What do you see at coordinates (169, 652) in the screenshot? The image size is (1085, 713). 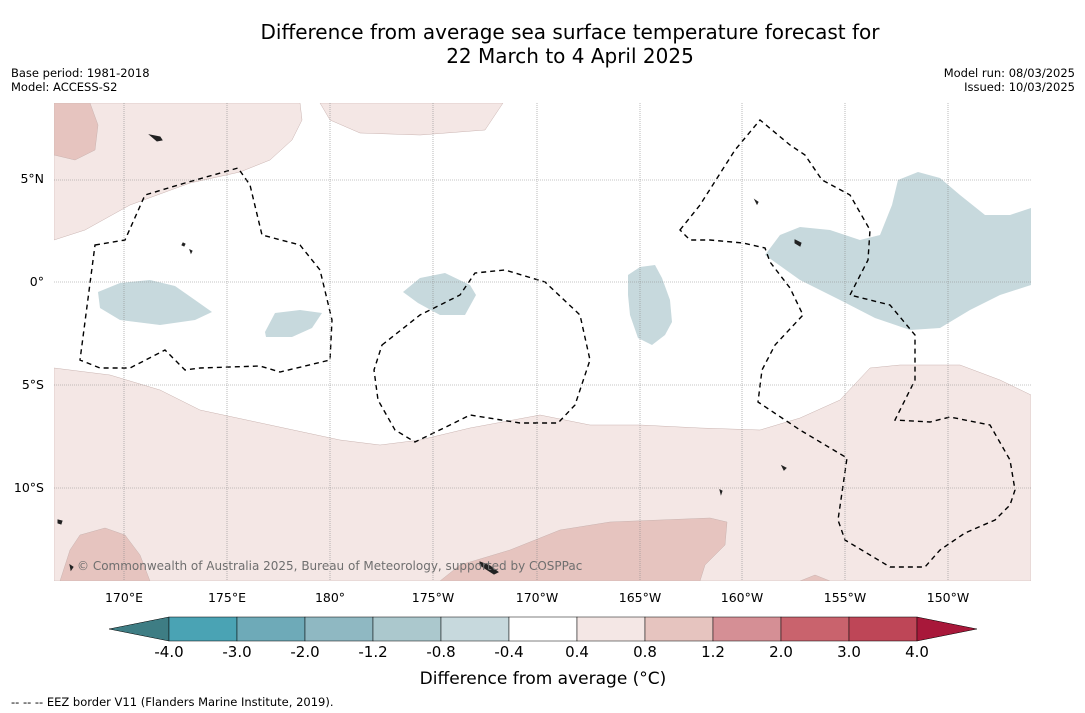 I see `colorbar-tick-label: -4.0` at bounding box center [169, 652].